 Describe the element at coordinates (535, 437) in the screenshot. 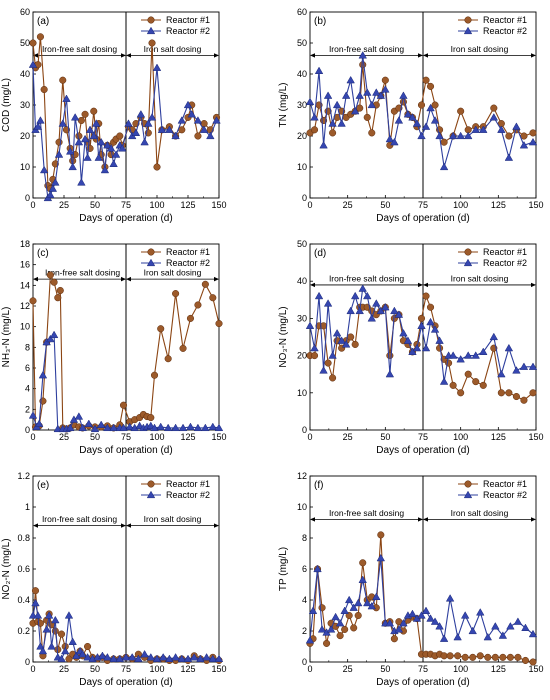

I see `x-tick-label: 150` at that location.